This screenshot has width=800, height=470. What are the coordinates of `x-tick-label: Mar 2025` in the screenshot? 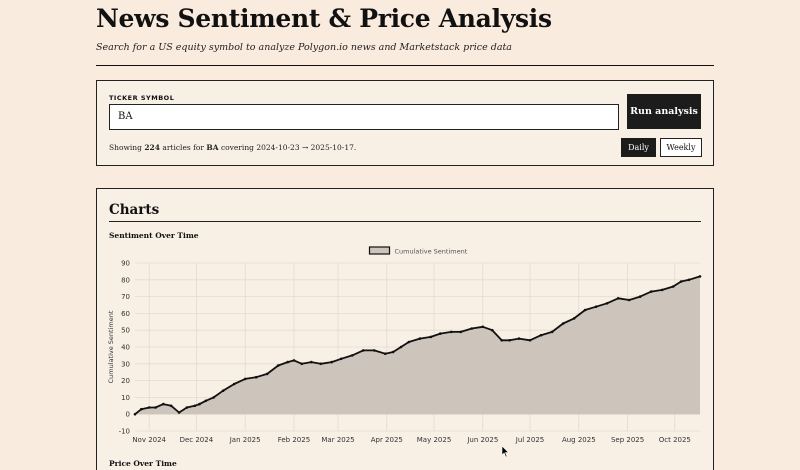 It's located at (337, 440).